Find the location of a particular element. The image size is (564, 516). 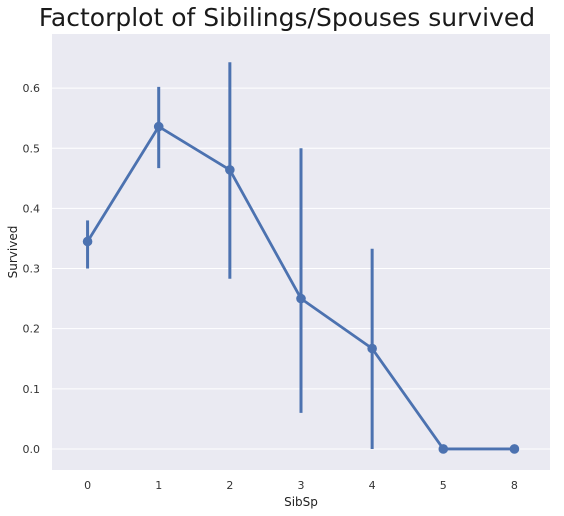

y-tick-label: 0.6 is located at coordinates (32, 88).